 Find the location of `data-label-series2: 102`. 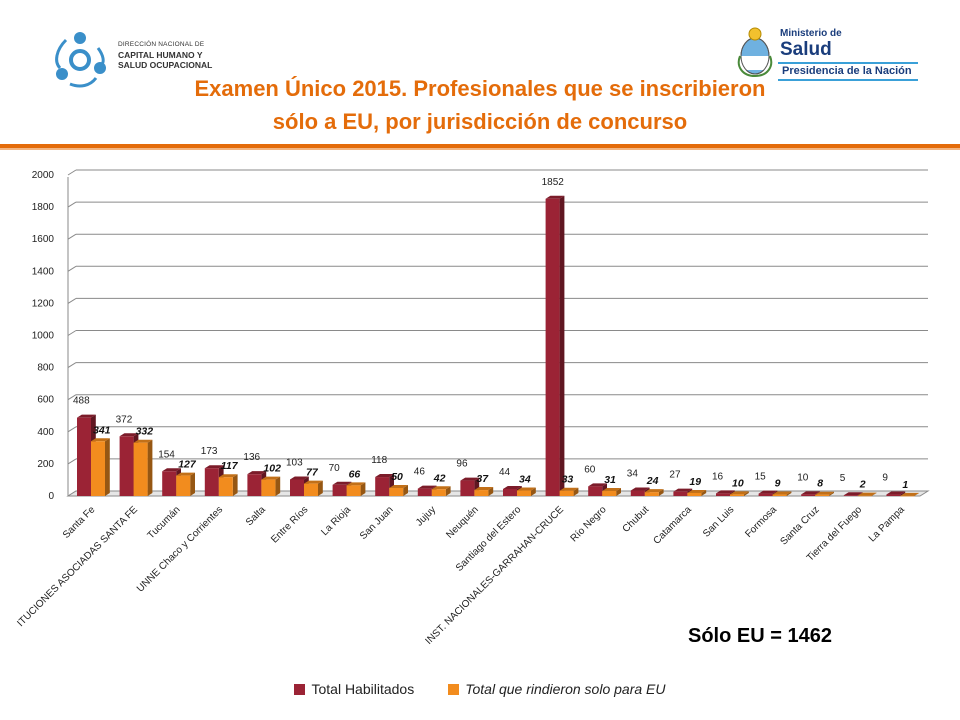

data-label-series2: 102 is located at coordinates (272, 469).